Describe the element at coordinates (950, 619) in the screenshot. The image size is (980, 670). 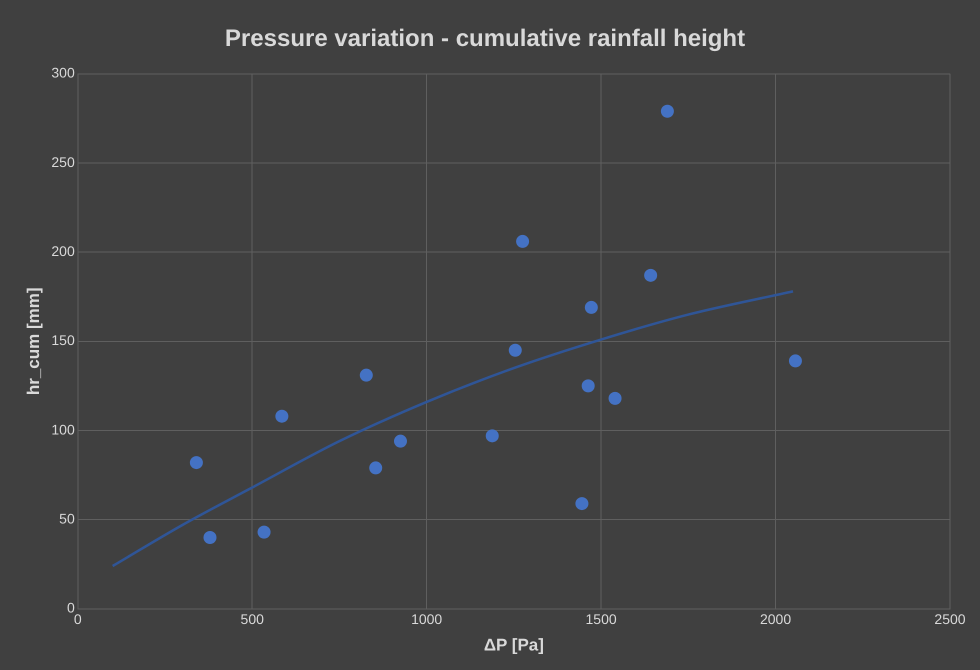
I see `x-tick-label: 2500` at that location.